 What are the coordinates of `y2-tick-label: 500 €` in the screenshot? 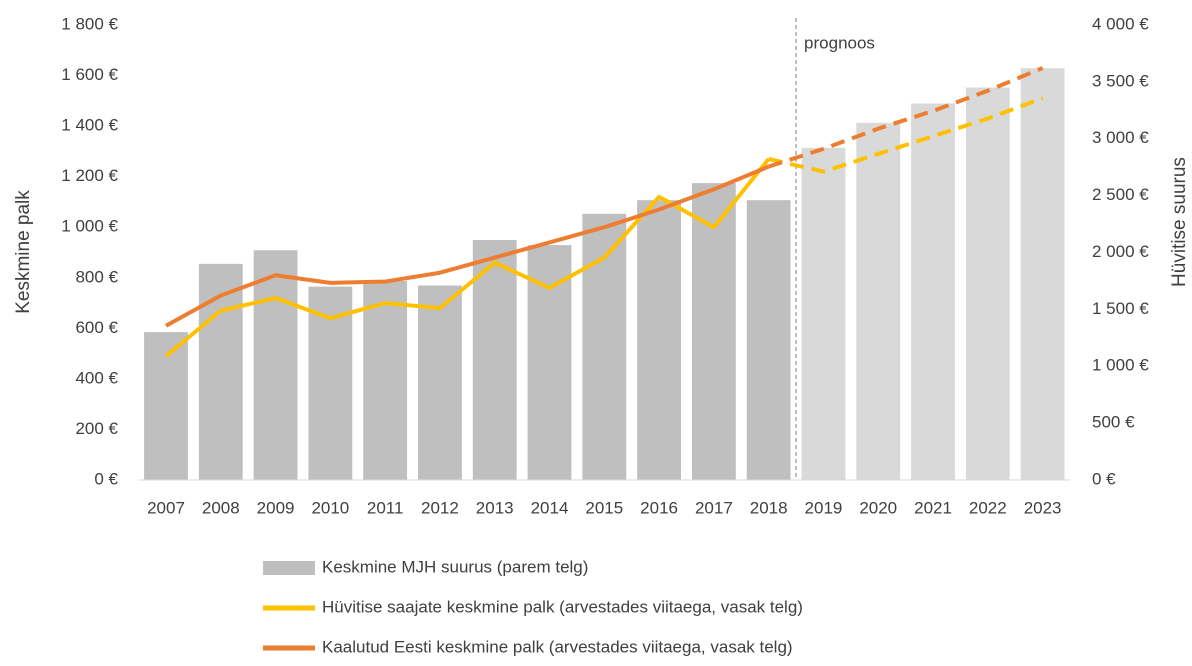 It's located at (1113, 422).